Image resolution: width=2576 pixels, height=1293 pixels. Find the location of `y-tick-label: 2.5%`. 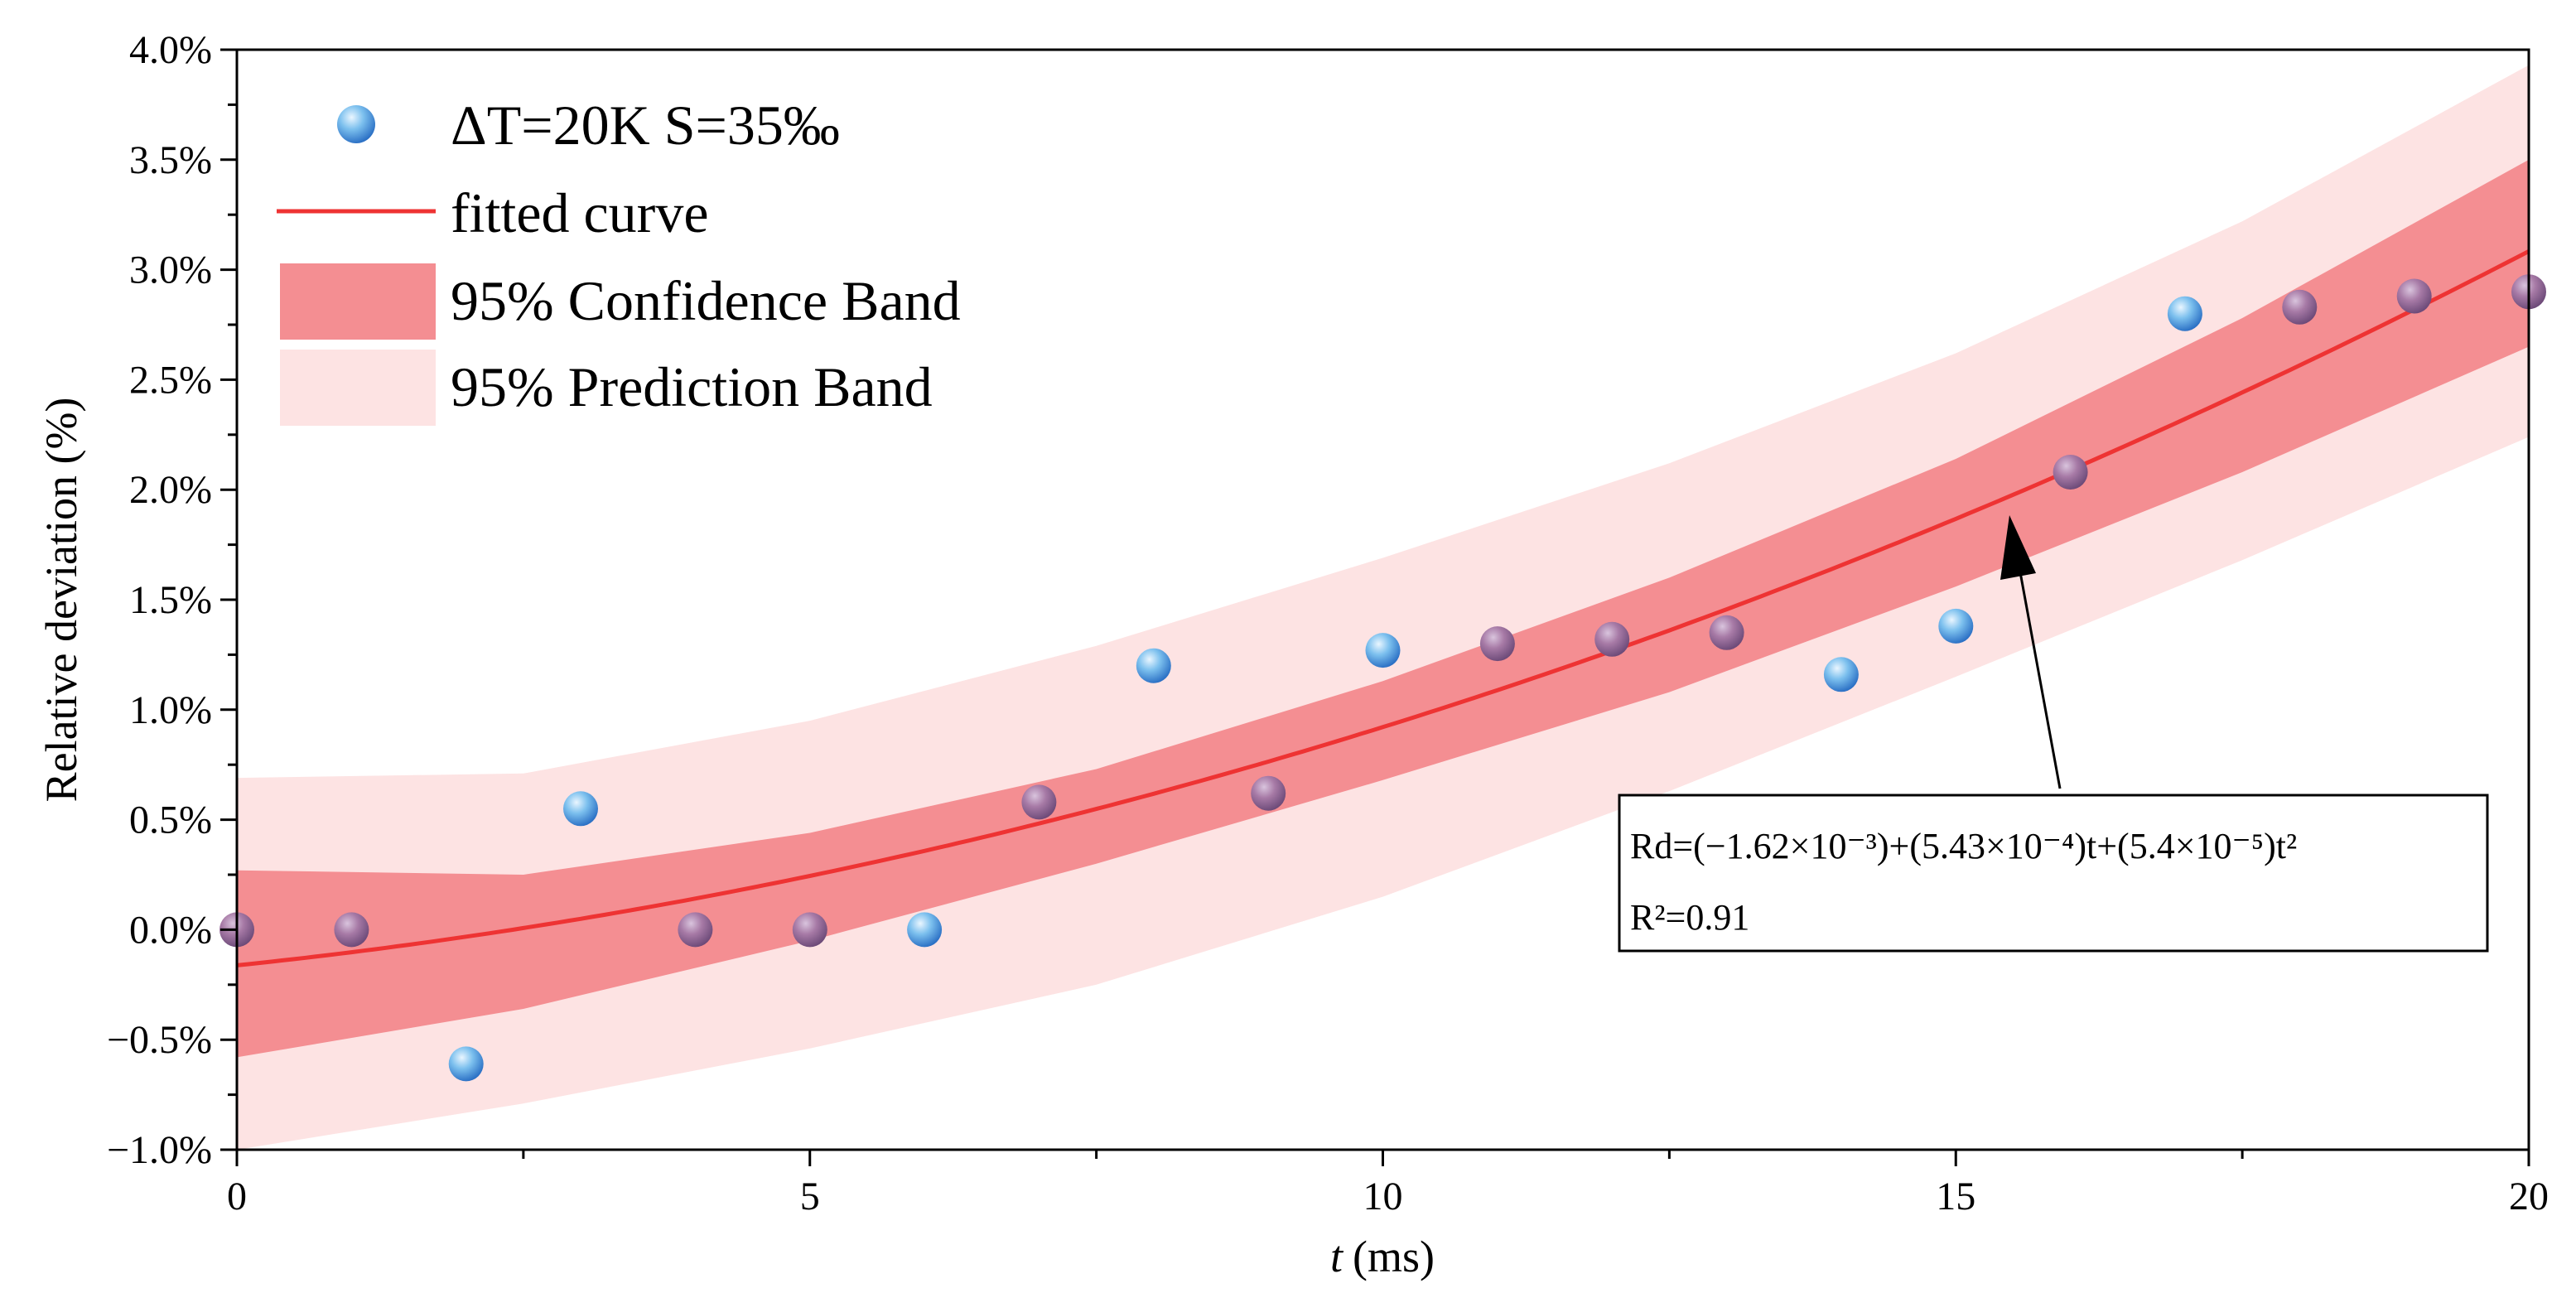

y-tick-label: 2.5% is located at coordinates (170, 380).